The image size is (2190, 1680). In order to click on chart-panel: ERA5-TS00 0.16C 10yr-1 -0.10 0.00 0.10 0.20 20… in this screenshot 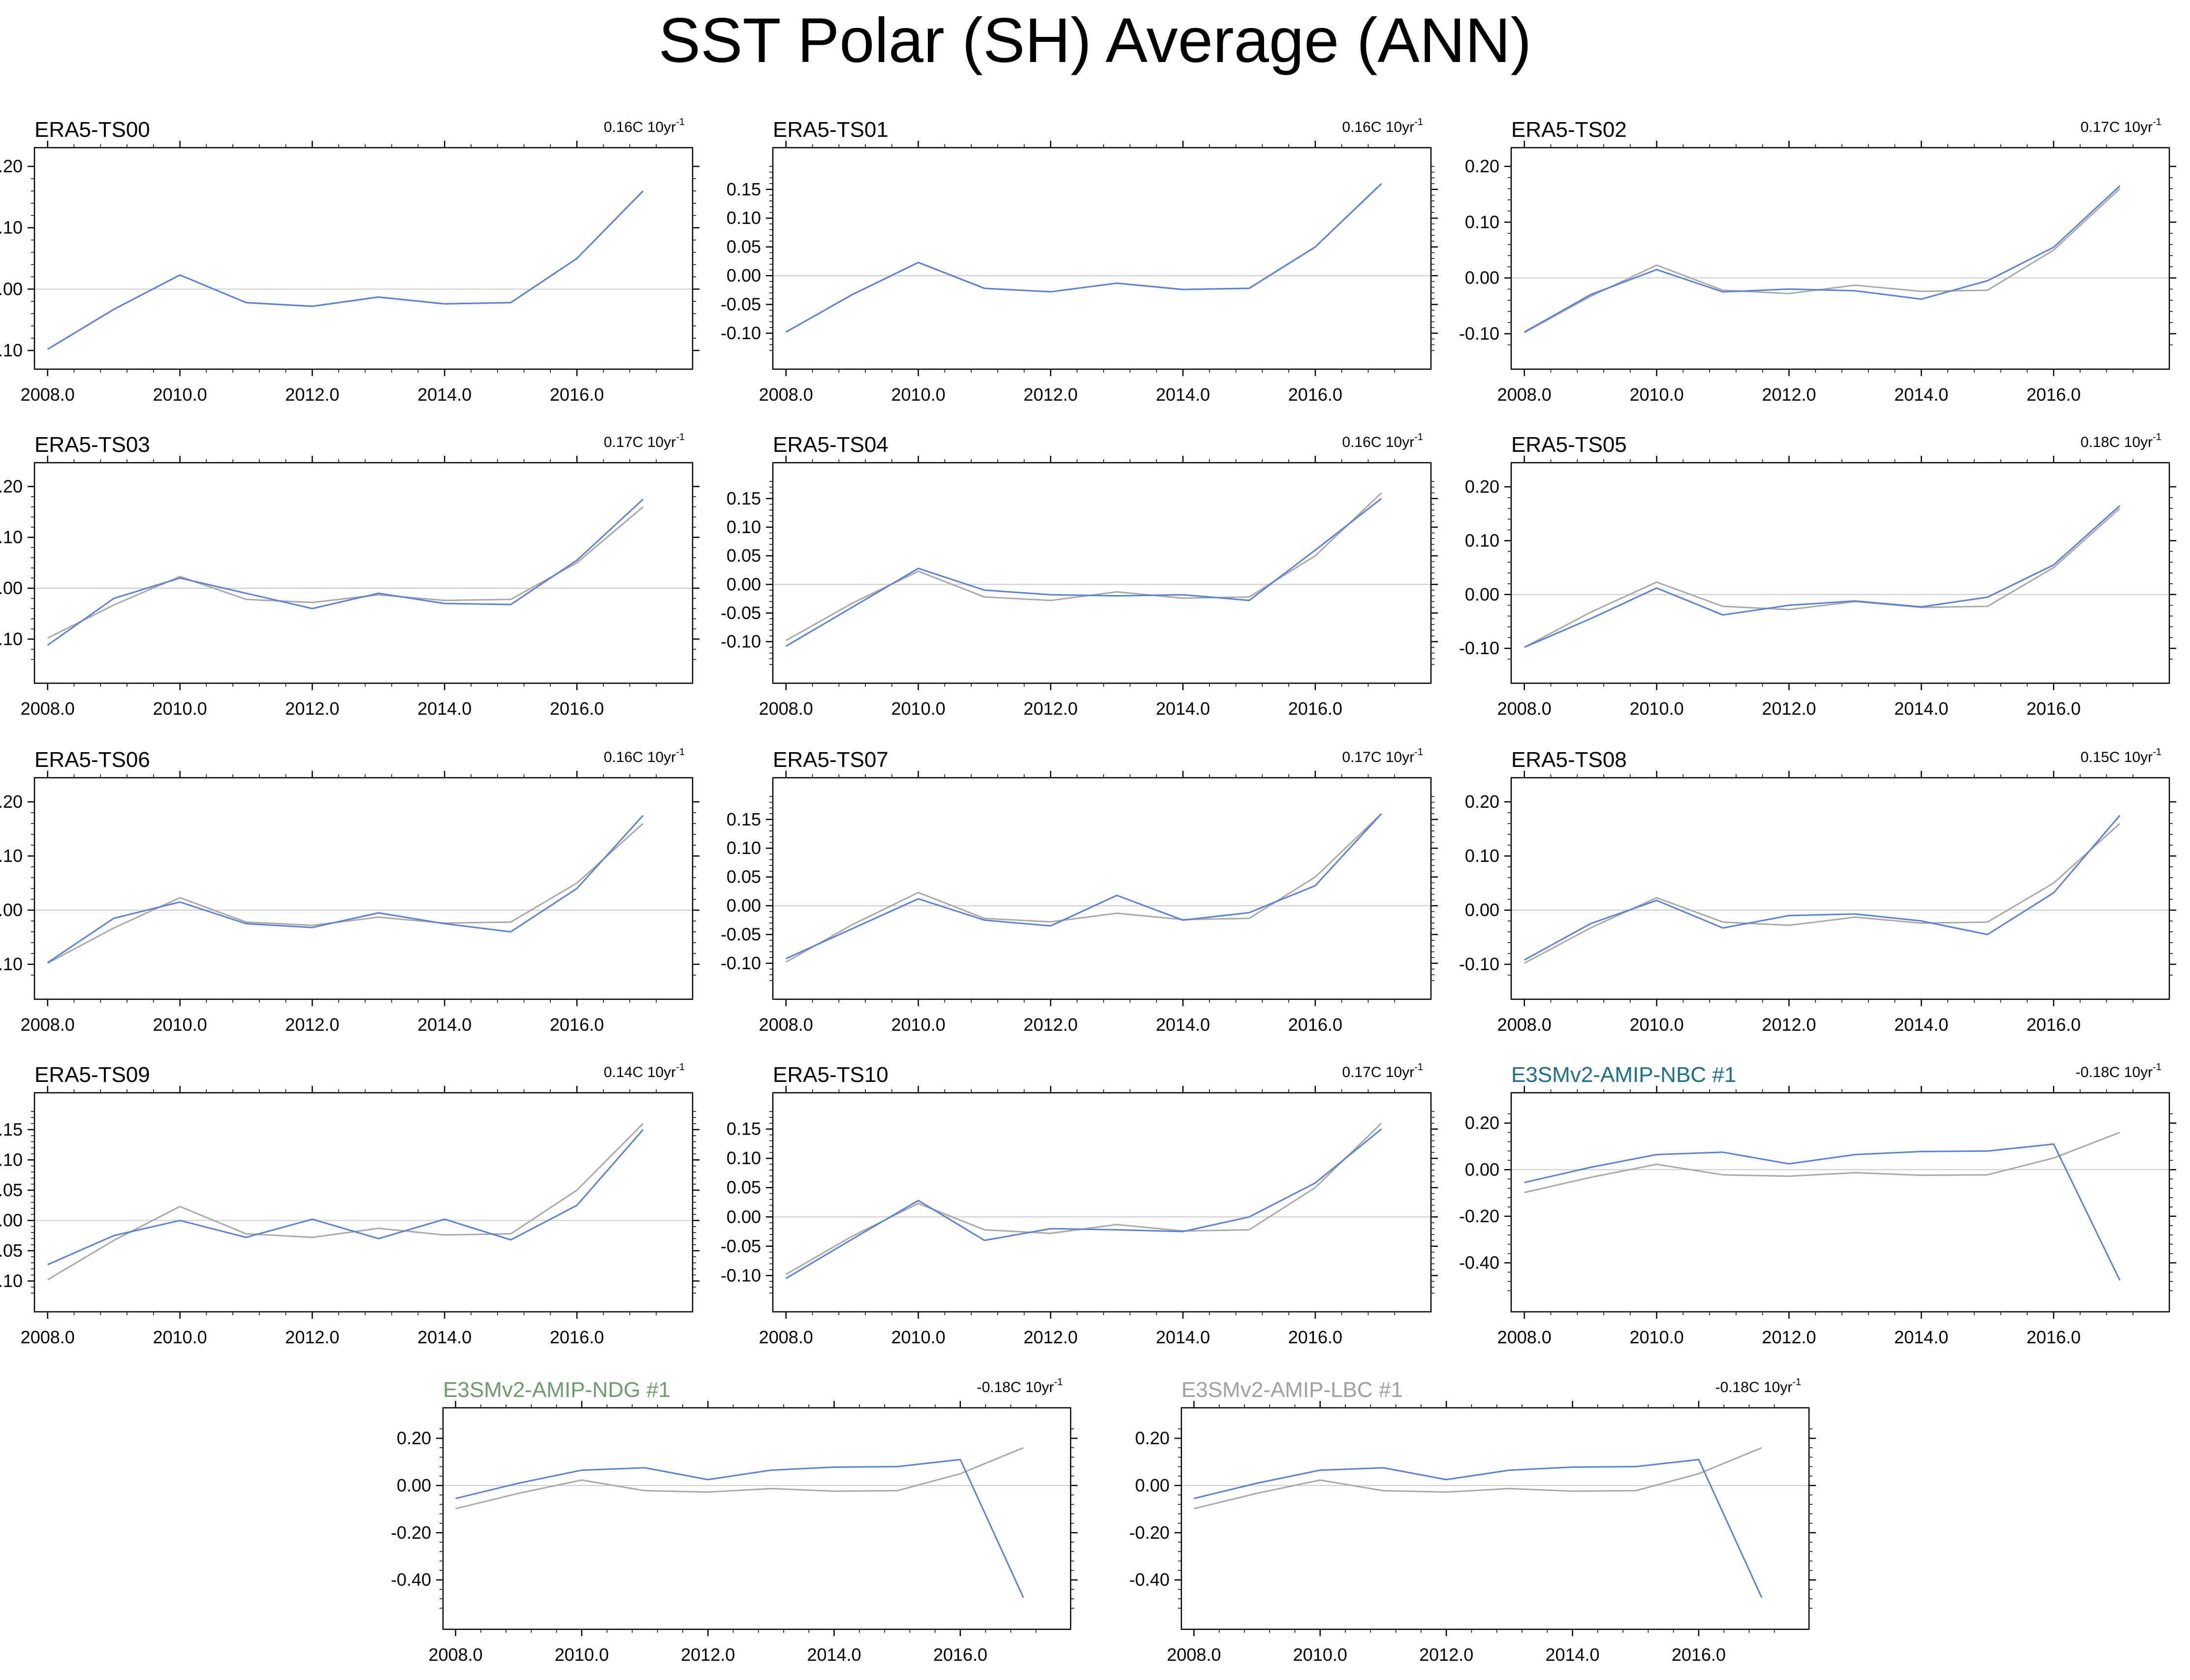, I will do `click(349, 261)`.